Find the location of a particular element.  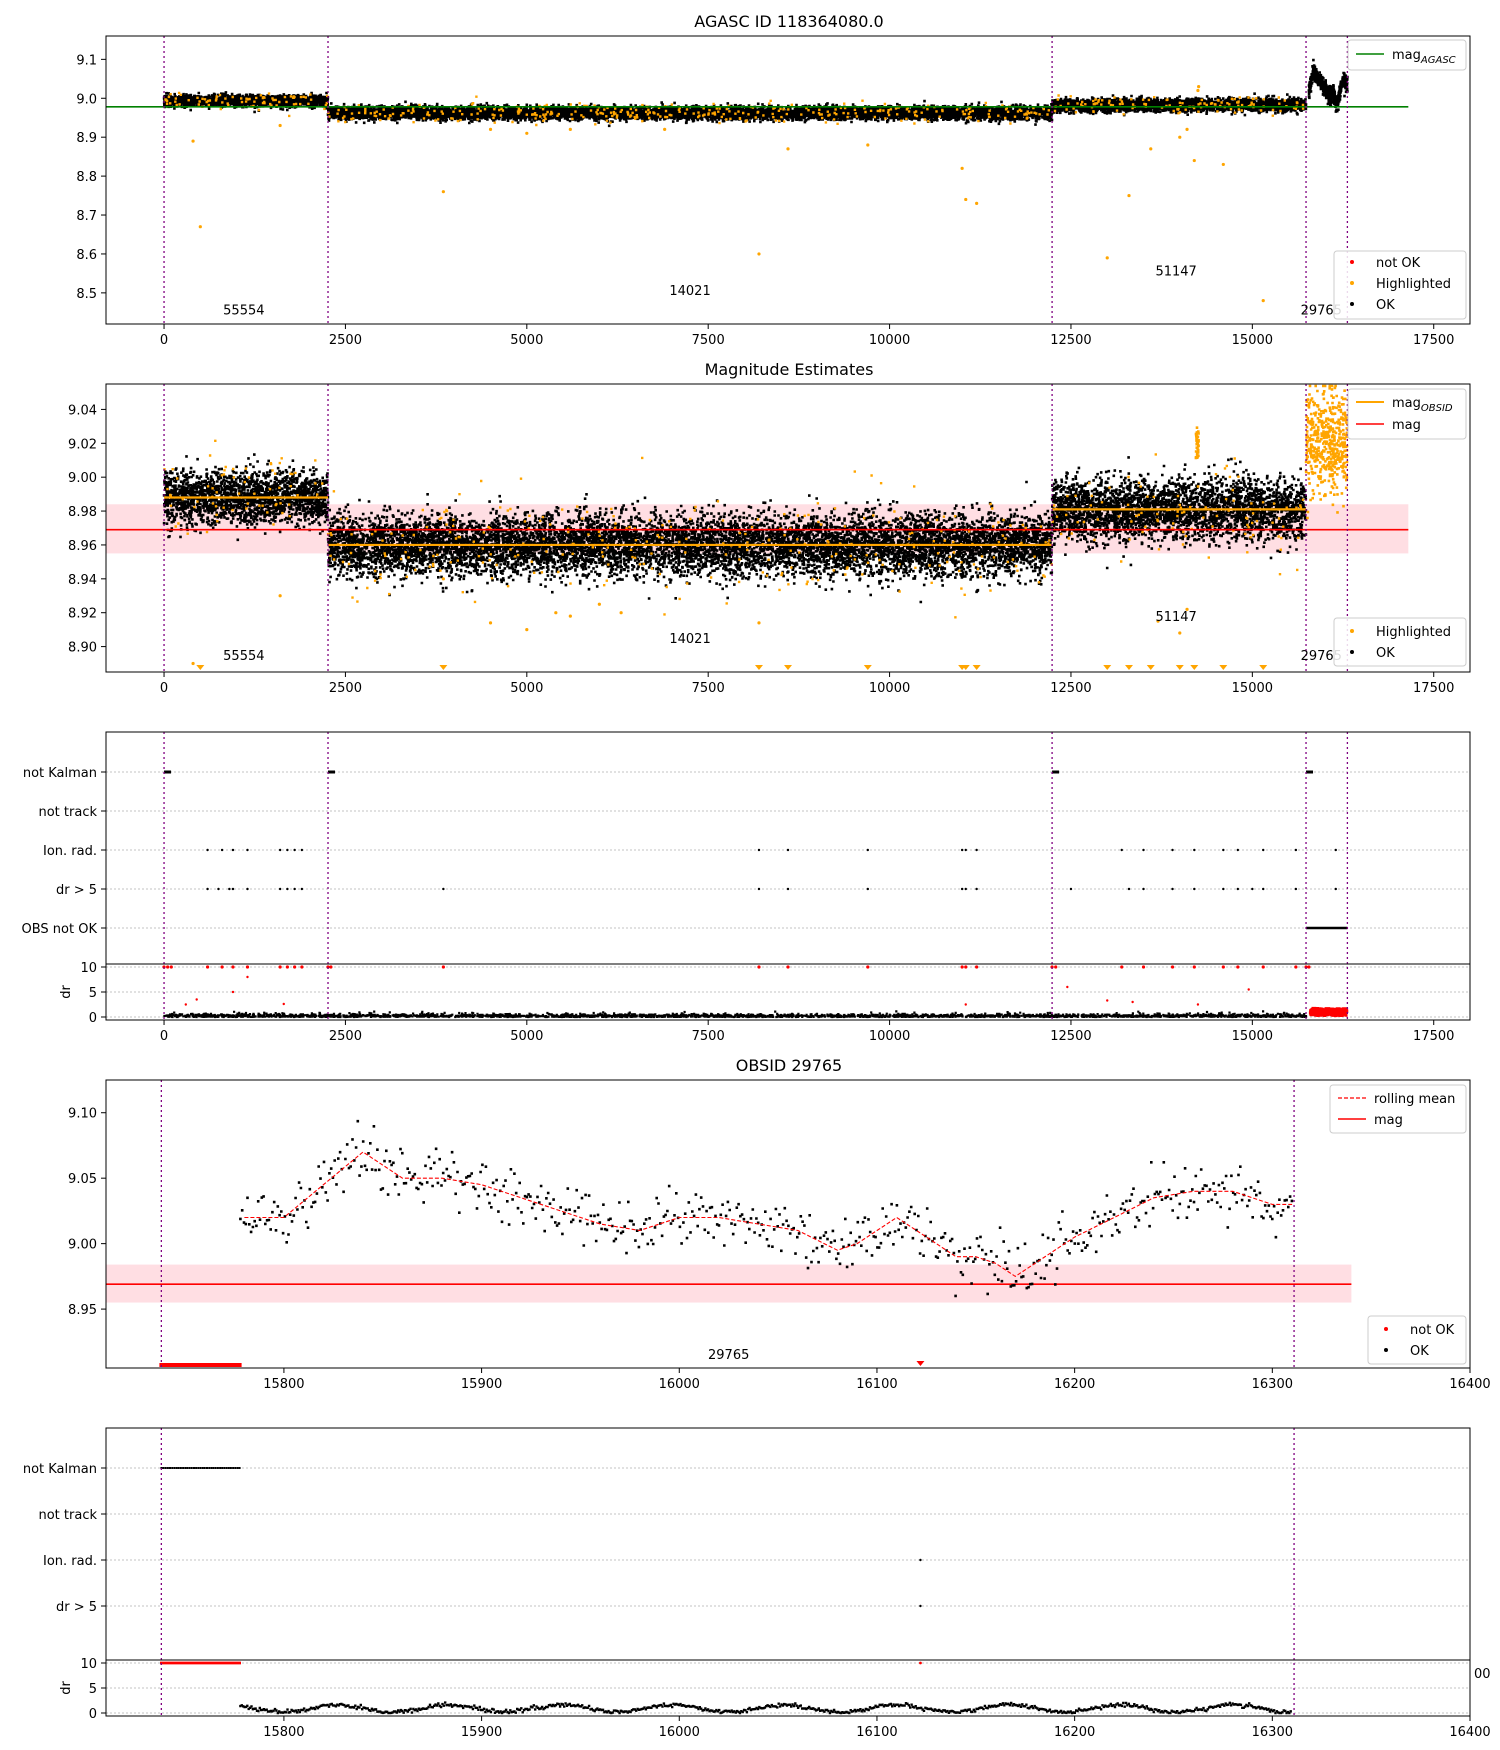

panel-obsid-flags-marks is located at coordinates (788, 1572).